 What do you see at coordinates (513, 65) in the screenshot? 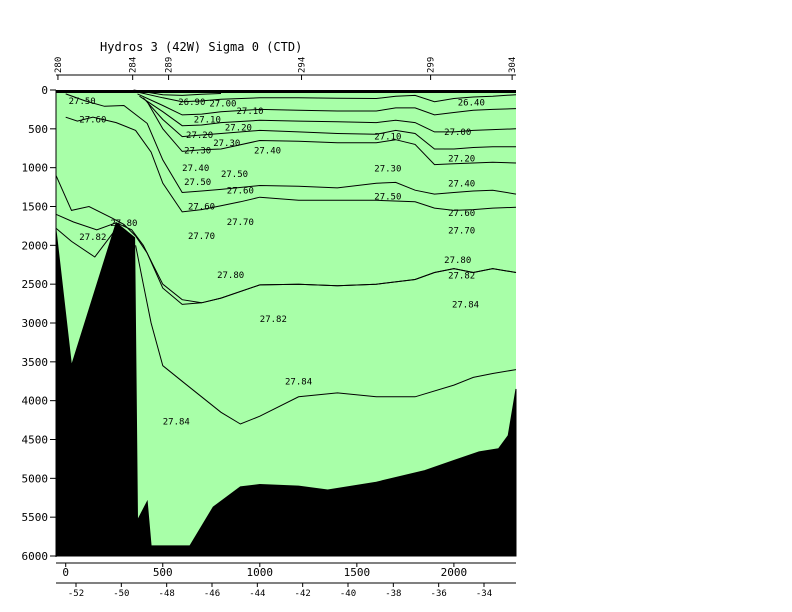
I see `station-label: 304` at bounding box center [513, 65].